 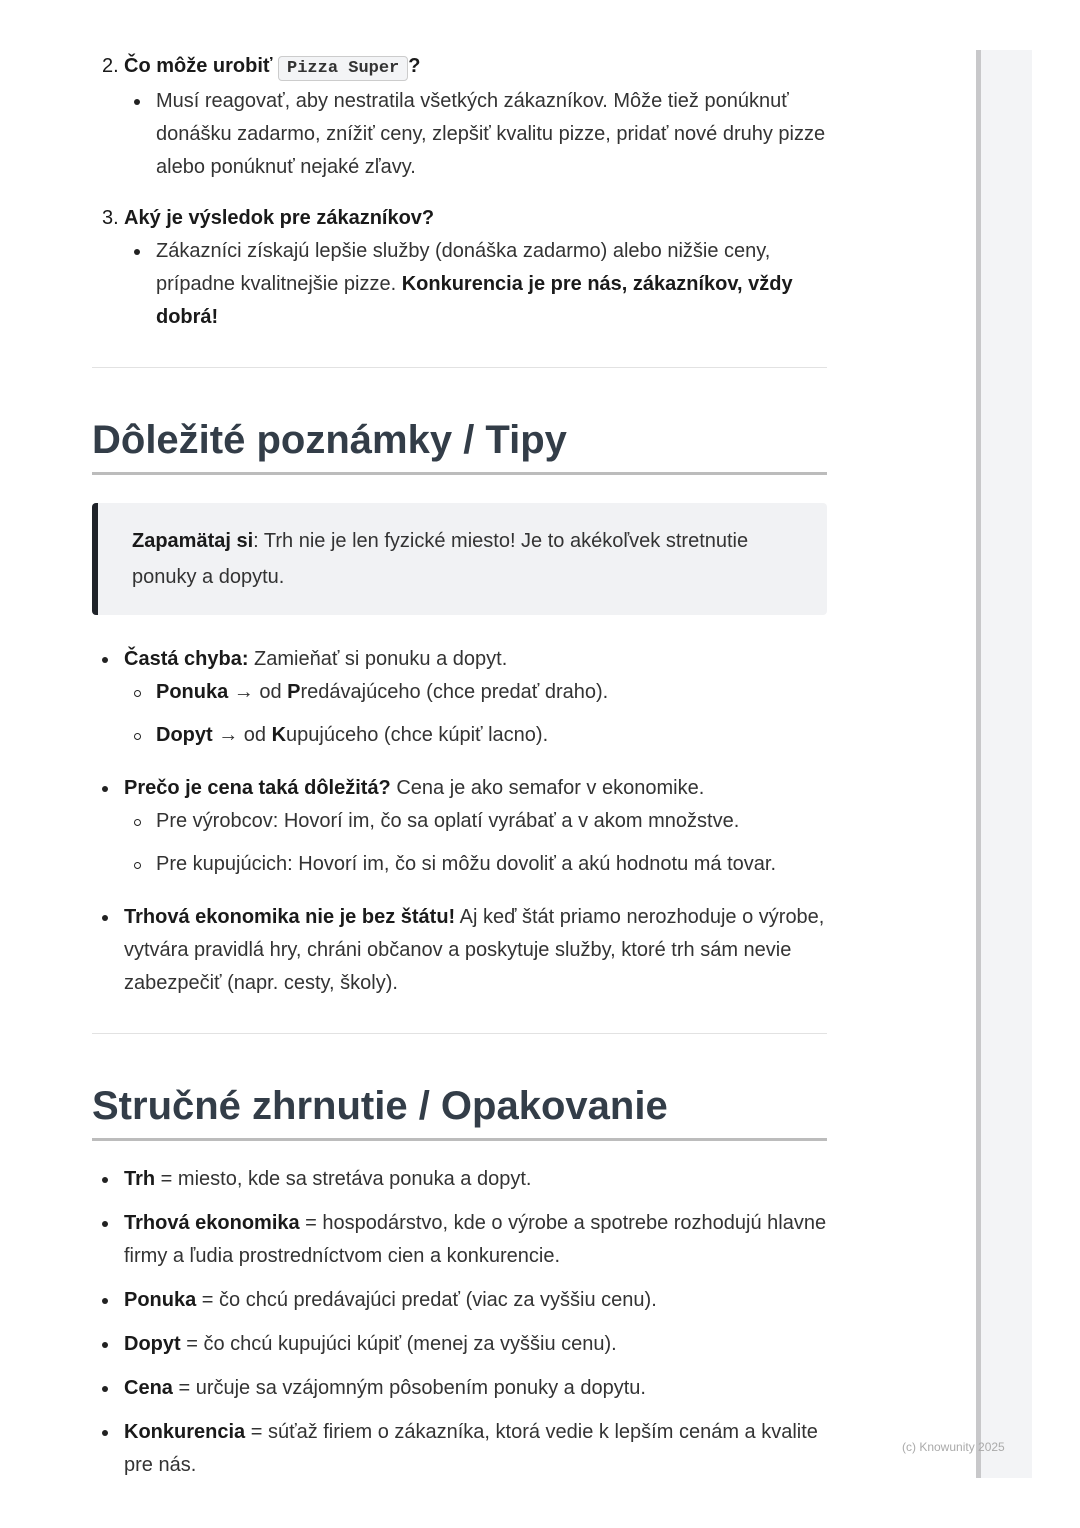 I want to click on tip-bold: Prečo je cena taká dôležitá?, so click(x=257, y=788).